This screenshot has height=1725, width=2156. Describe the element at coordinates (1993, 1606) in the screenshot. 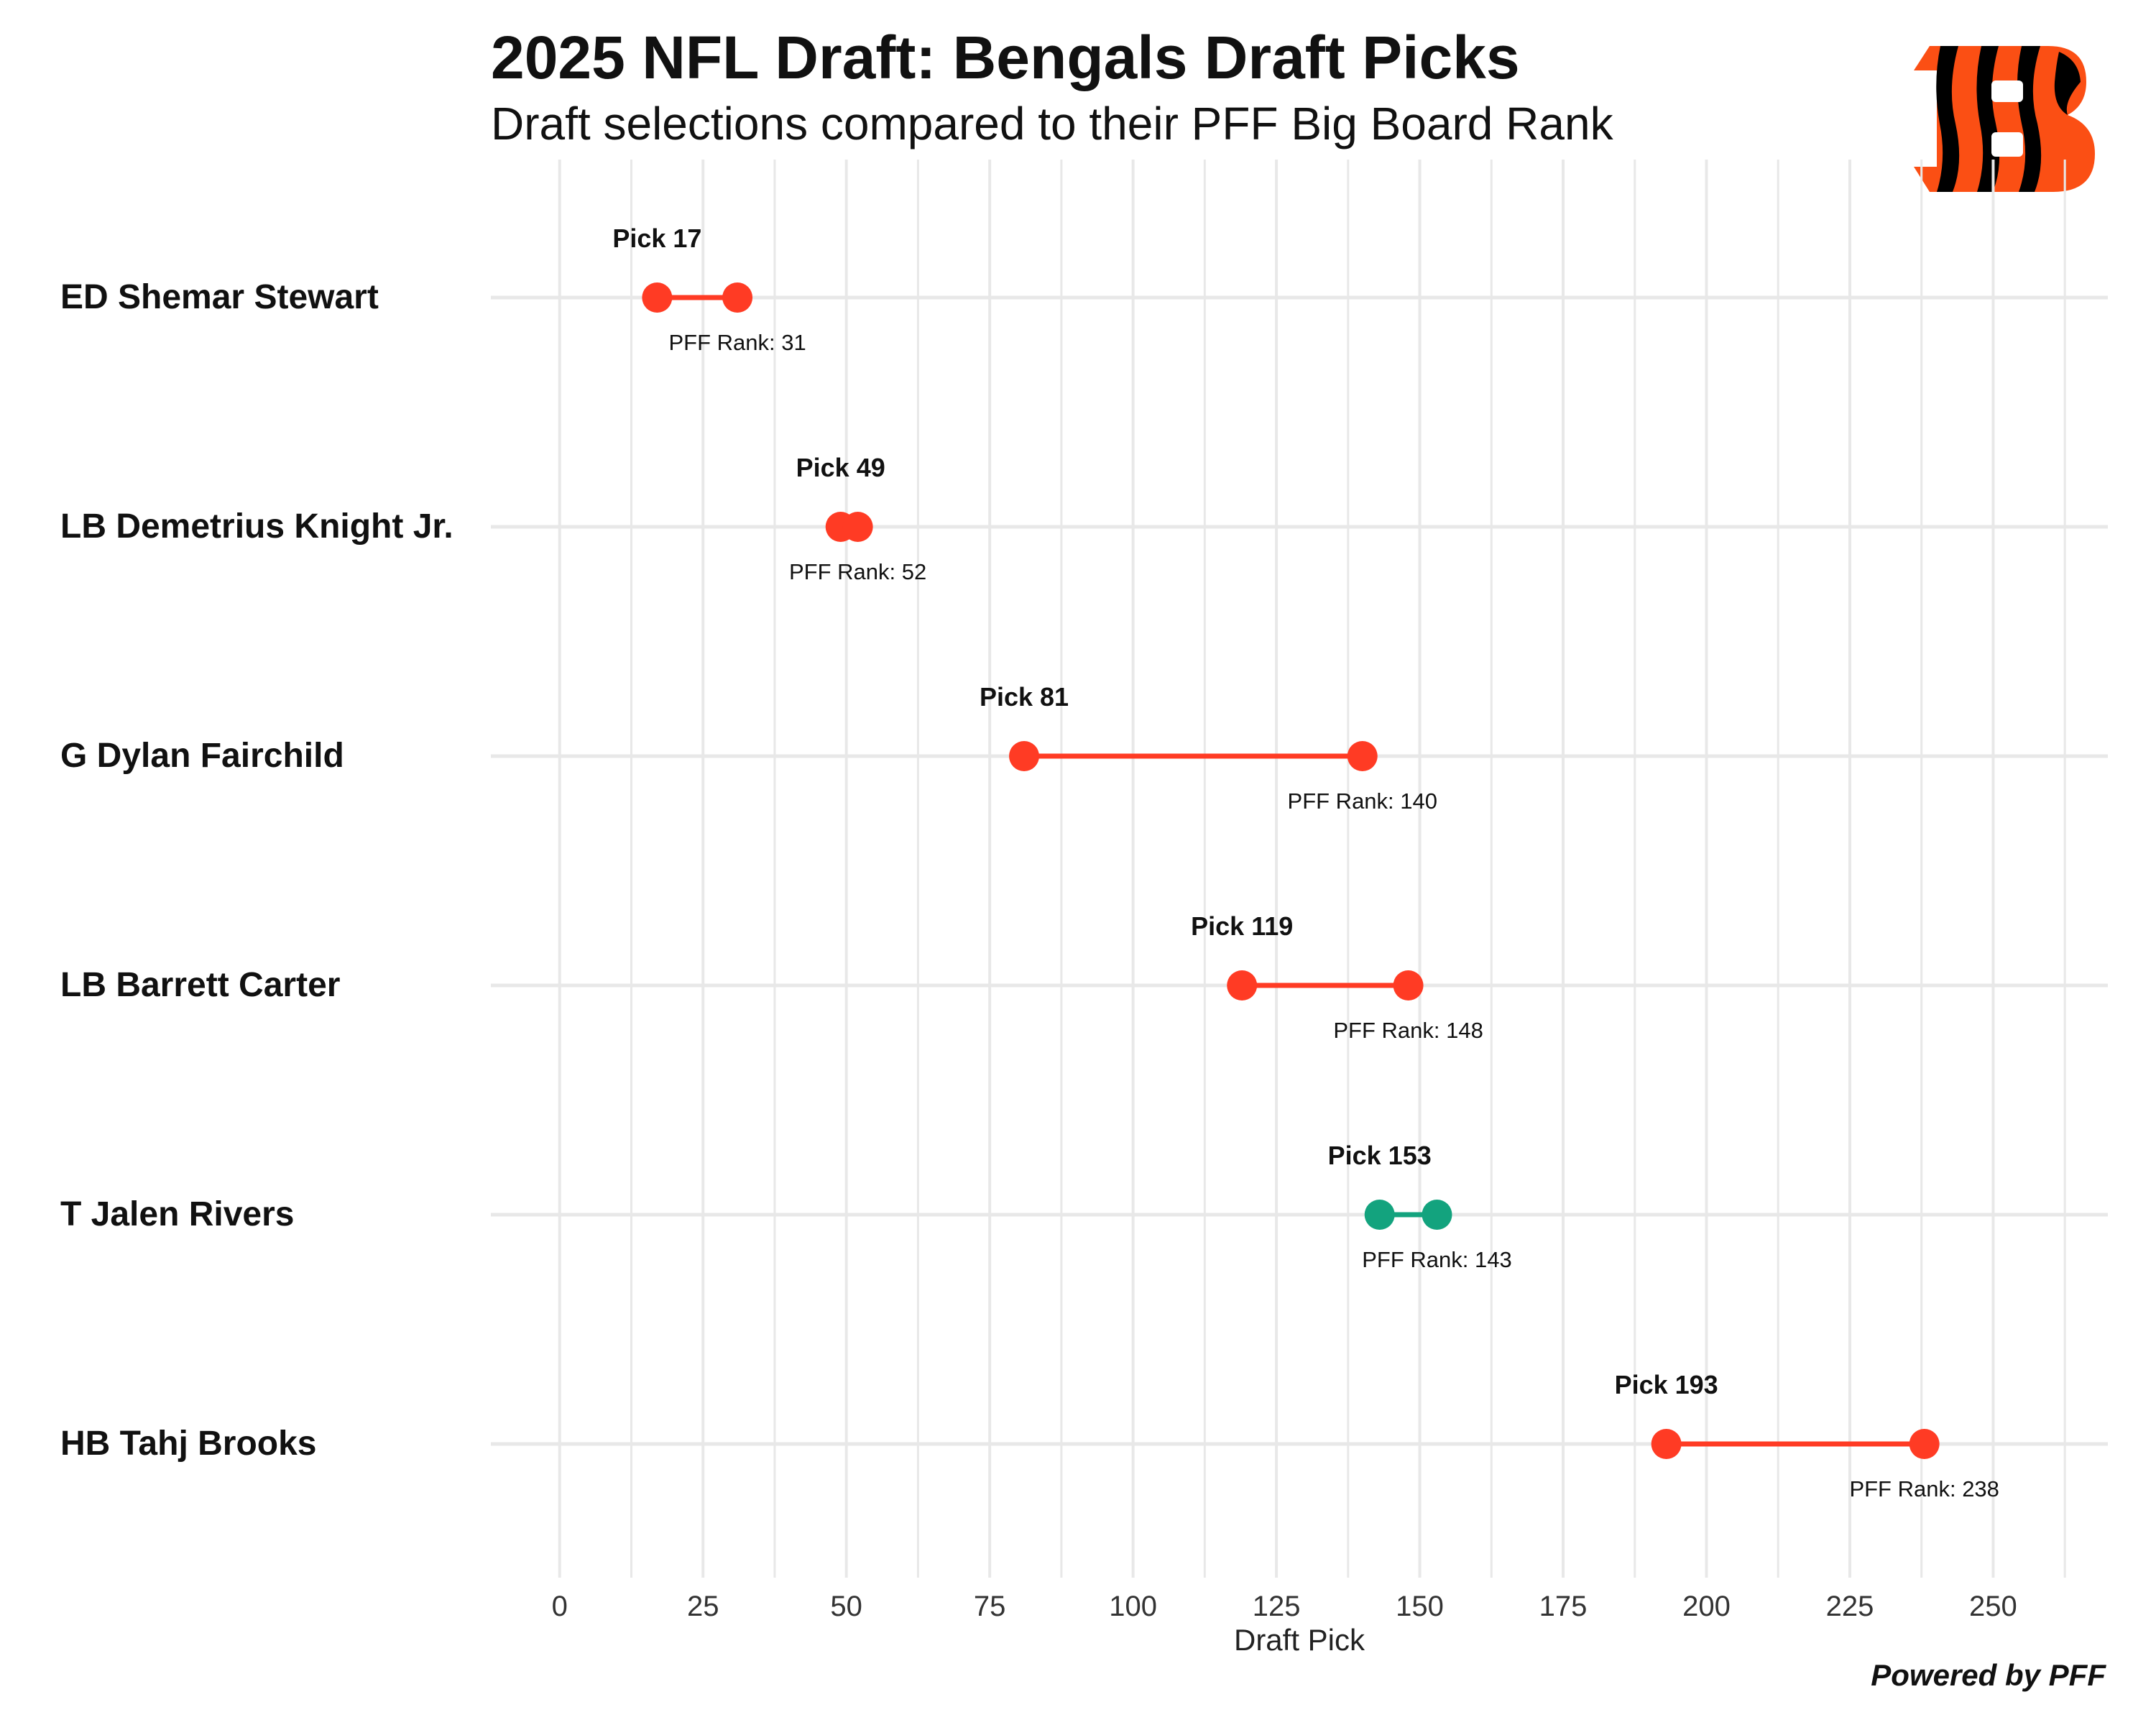

I see `x-tick-label: 250` at that location.